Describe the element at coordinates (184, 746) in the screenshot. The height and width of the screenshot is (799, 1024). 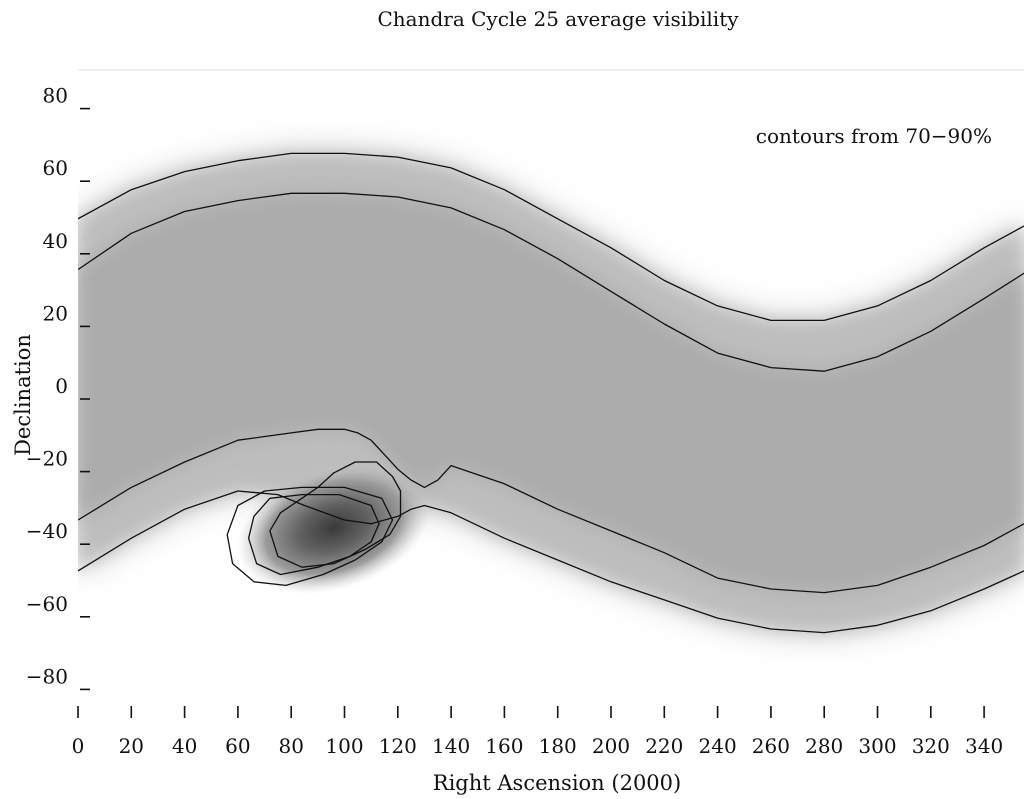
I see `x-tick-label: 40` at that location.